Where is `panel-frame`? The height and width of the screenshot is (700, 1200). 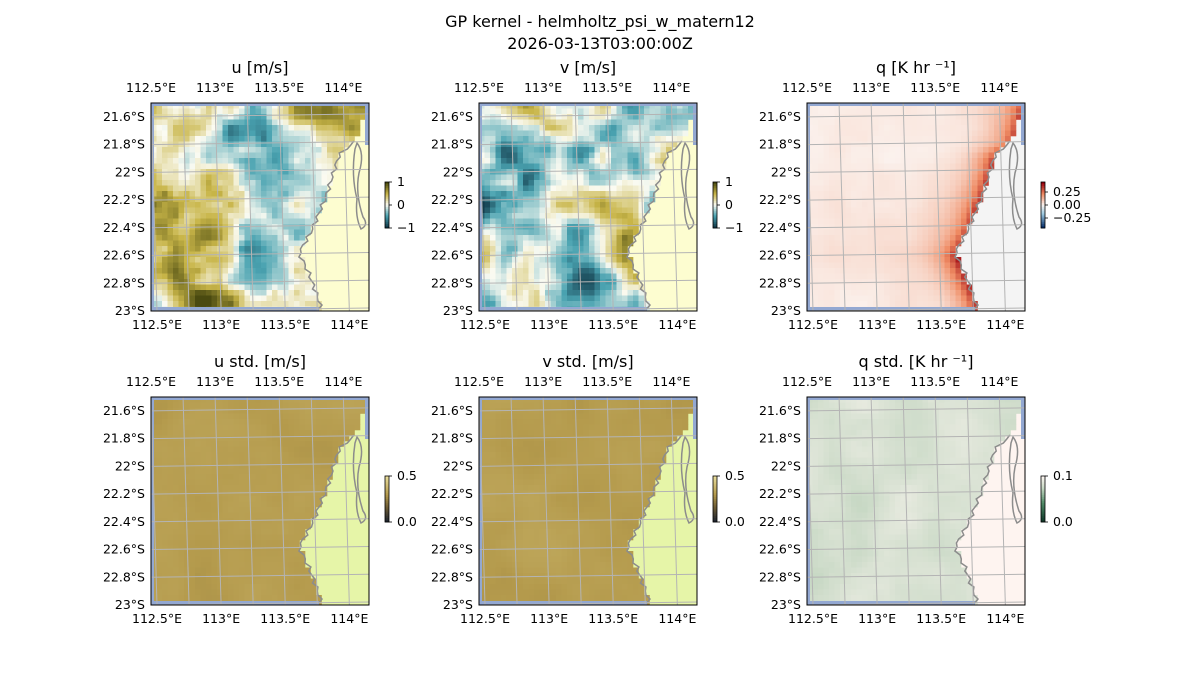
panel-frame is located at coordinates (260, 207).